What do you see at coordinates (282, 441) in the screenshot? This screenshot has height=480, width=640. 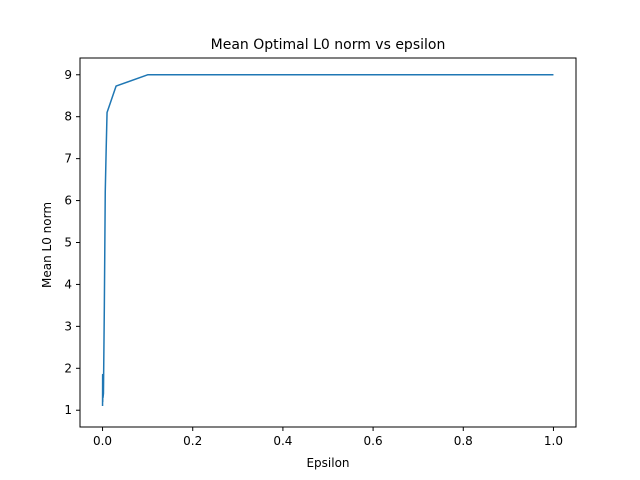 I see `x-tick-label: 0.4` at bounding box center [282, 441].